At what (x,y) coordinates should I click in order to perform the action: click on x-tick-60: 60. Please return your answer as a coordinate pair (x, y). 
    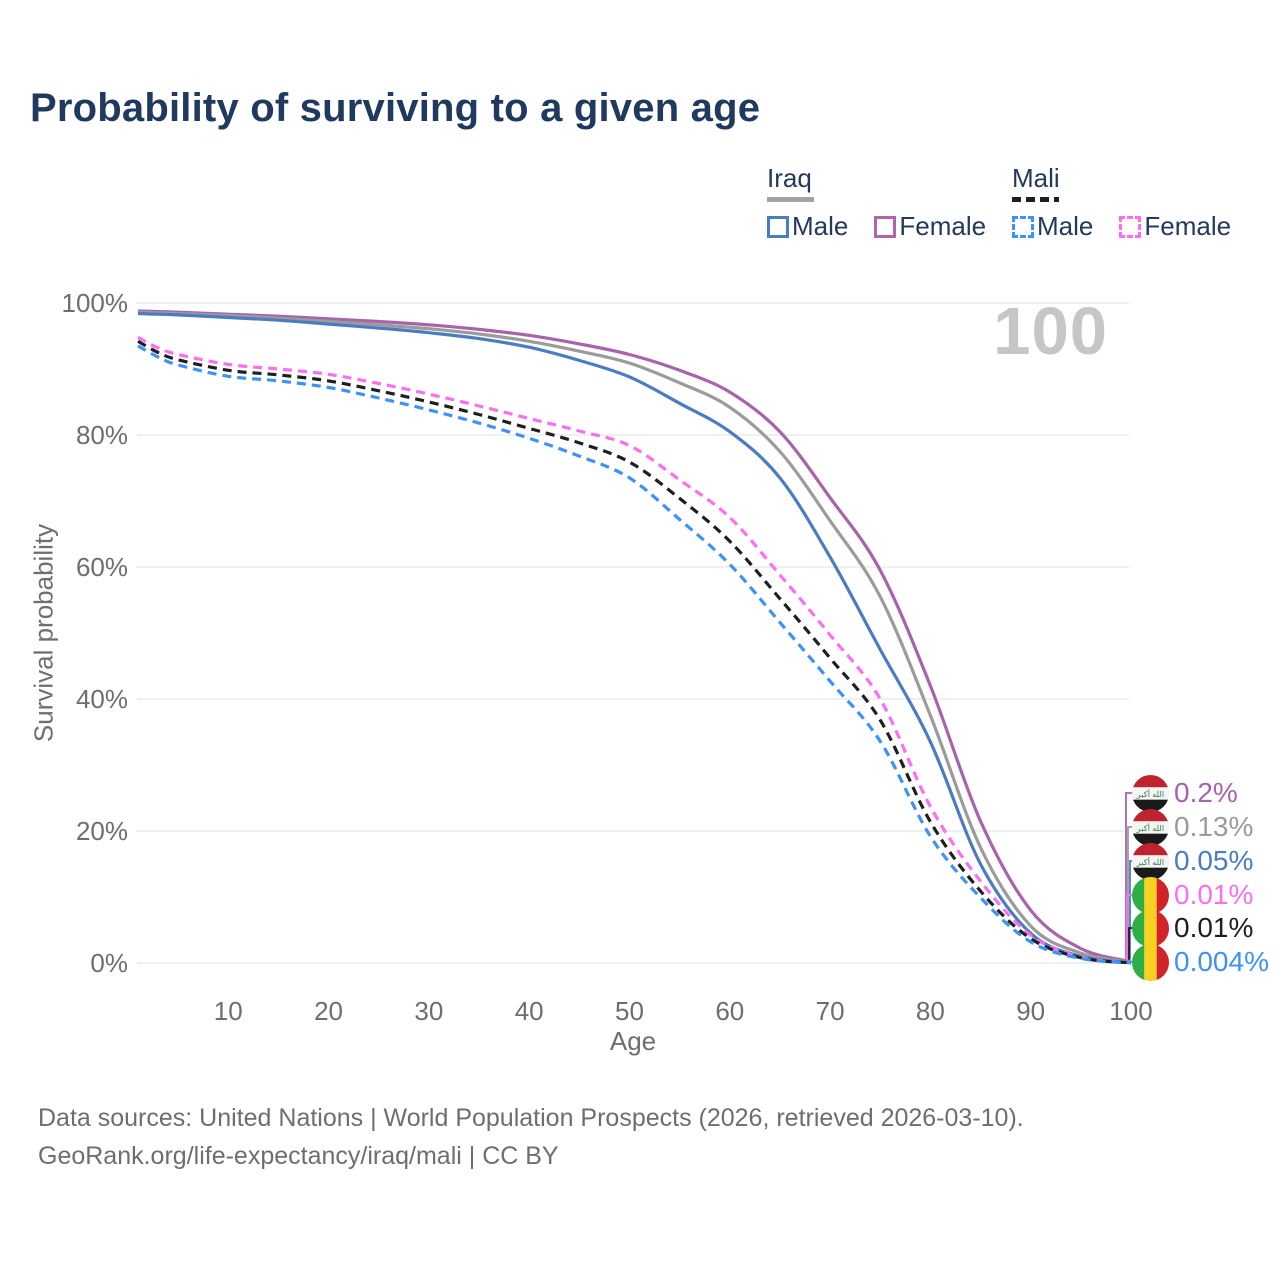
    Looking at the image, I should click on (730, 1011).